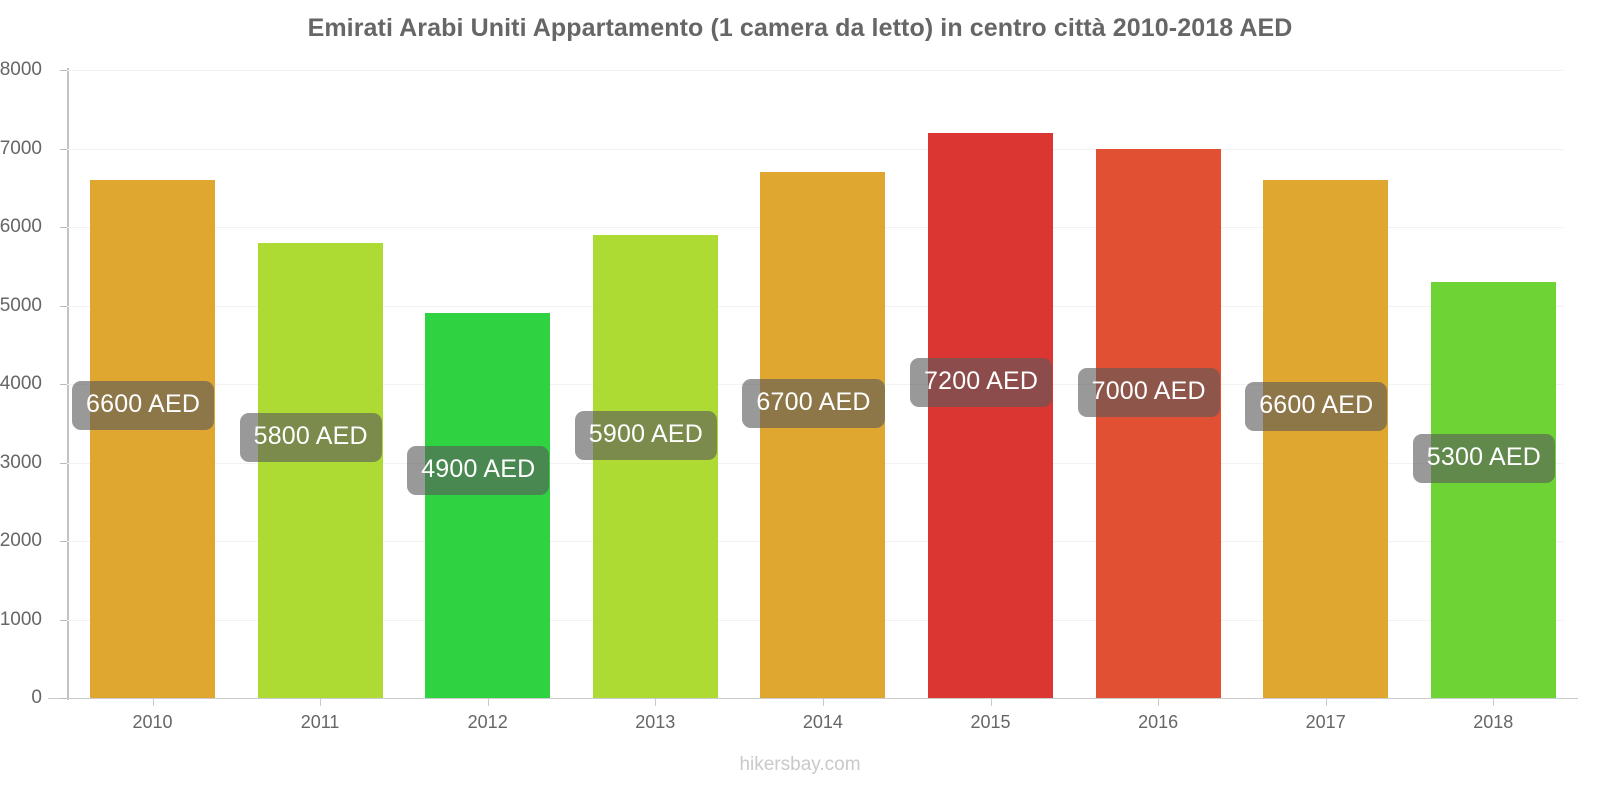 This screenshot has height=800, width=1600. Describe the element at coordinates (143, 405) in the screenshot. I see `value-label-2010: 6600 AED` at that location.